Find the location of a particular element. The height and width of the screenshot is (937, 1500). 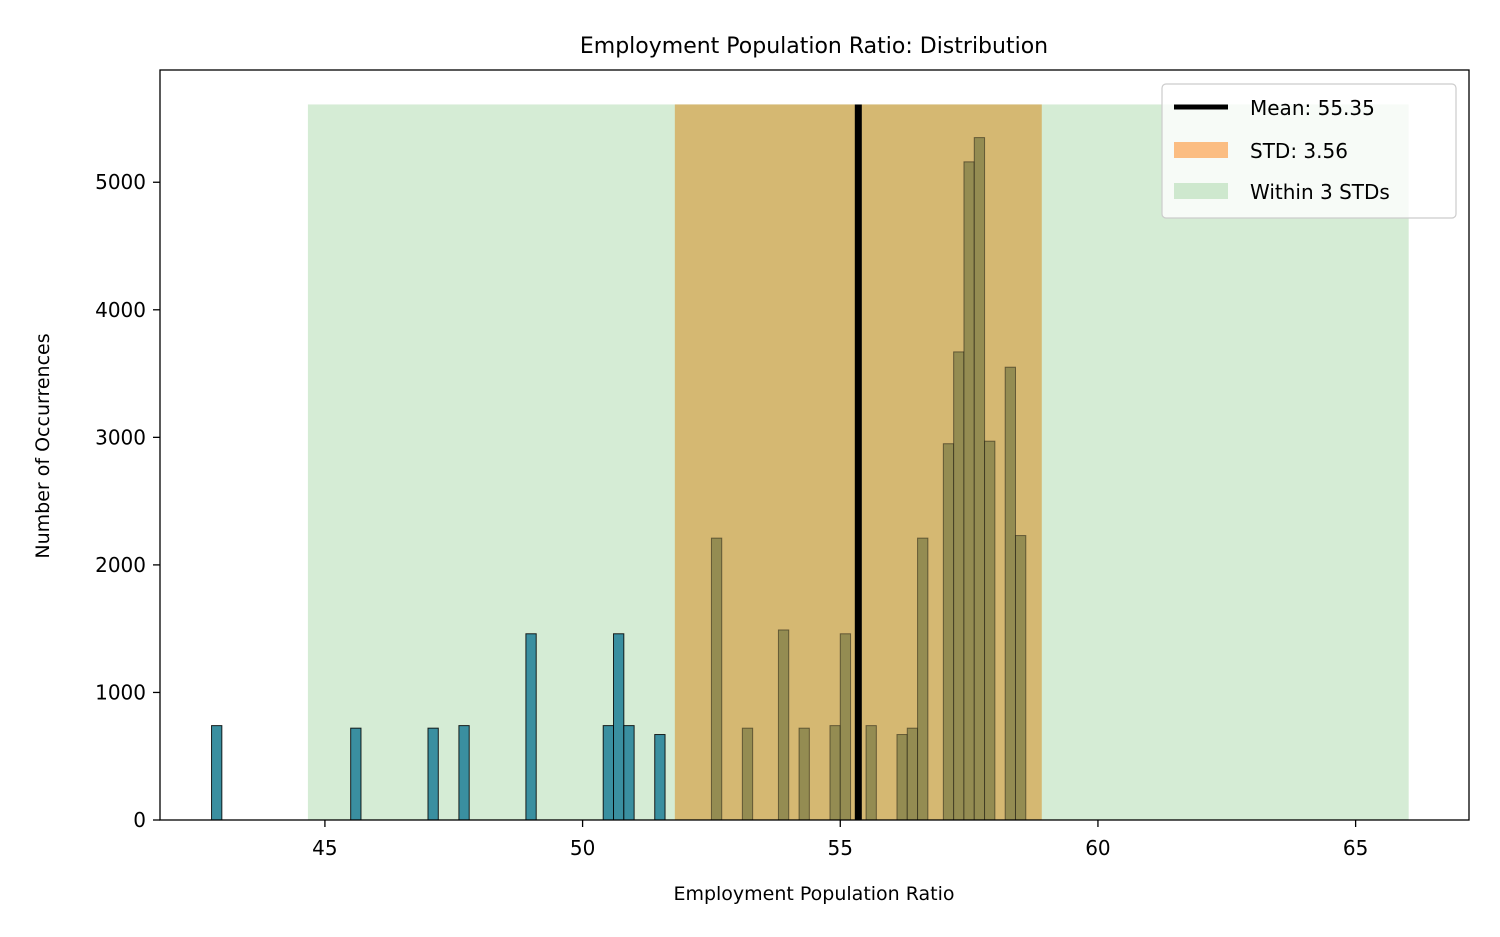

legend-three-std-label: Within 3 STDs is located at coordinates (1320, 192).